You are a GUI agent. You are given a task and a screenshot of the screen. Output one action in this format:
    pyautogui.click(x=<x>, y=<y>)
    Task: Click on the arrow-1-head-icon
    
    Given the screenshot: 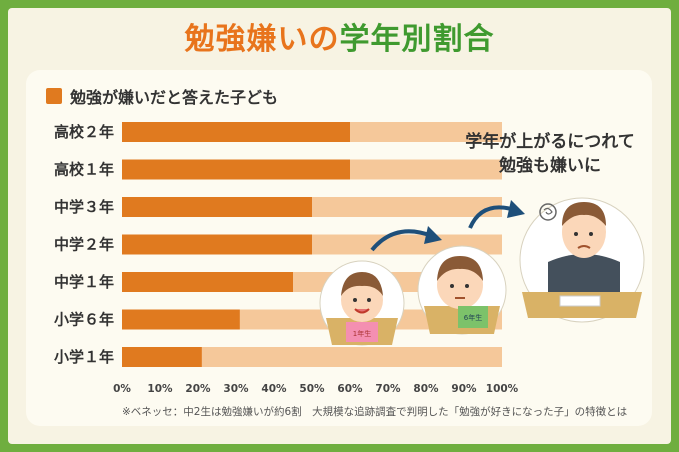 What is the action you would take?
    pyautogui.click(x=433, y=235)
    